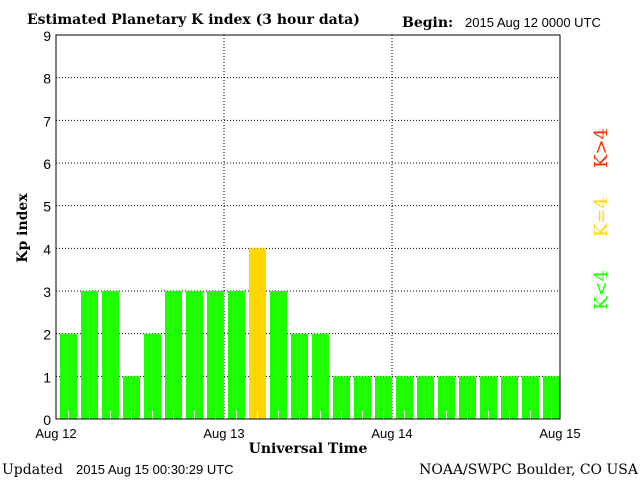 This screenshot has height=480, width=640. I want to click on y-tick-label: 7, so click(47, 121).